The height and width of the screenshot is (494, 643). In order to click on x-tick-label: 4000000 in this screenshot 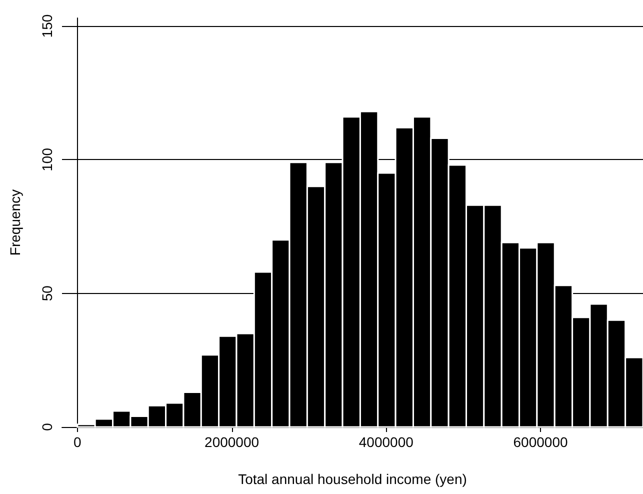, I will do `click(386, 442)`.